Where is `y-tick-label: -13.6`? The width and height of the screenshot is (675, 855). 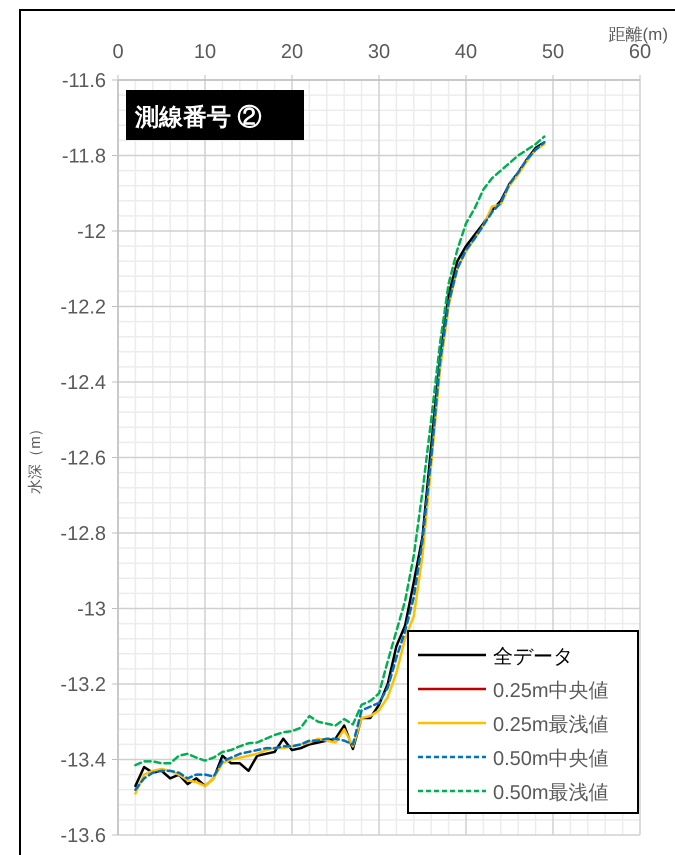 y-tick-label: -13.6 is located at coordinates (83, 836).